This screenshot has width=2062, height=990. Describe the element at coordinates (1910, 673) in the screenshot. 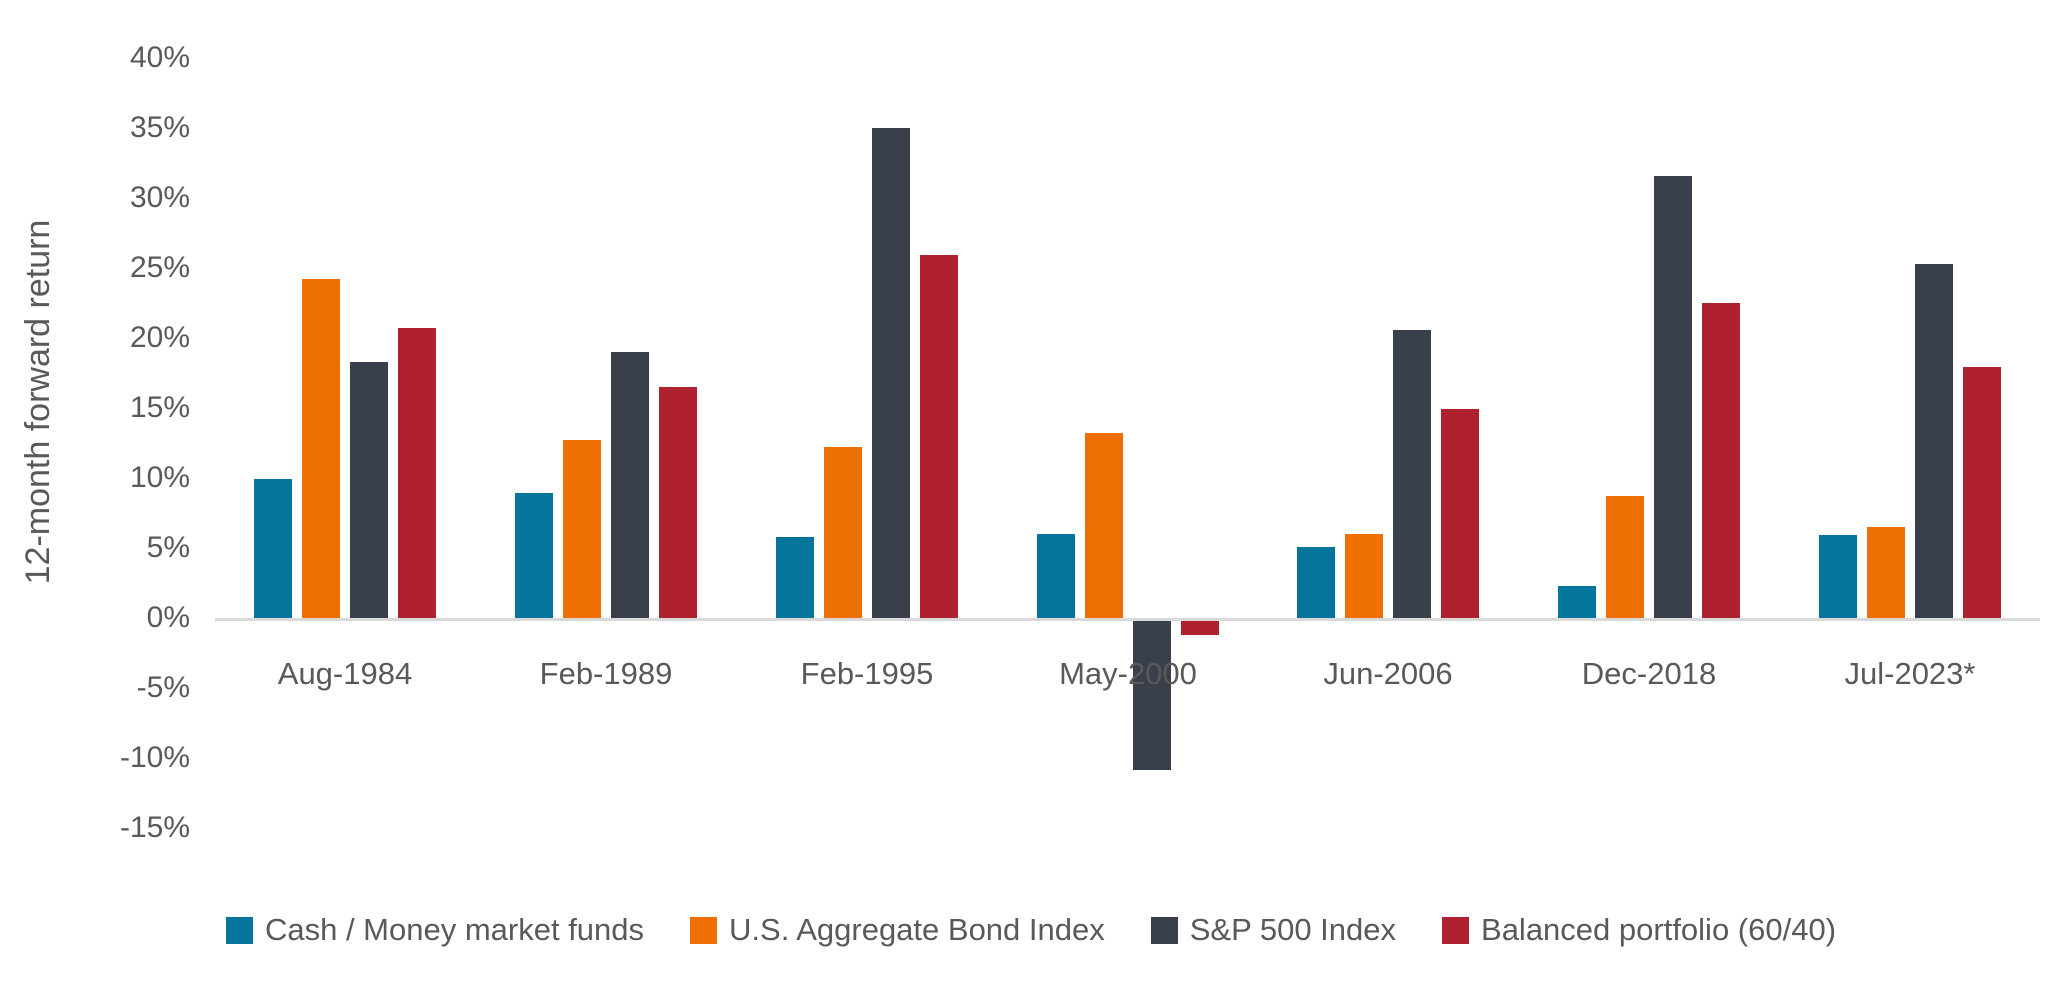

I see `x-category-label: Jul-2023*` at that location.